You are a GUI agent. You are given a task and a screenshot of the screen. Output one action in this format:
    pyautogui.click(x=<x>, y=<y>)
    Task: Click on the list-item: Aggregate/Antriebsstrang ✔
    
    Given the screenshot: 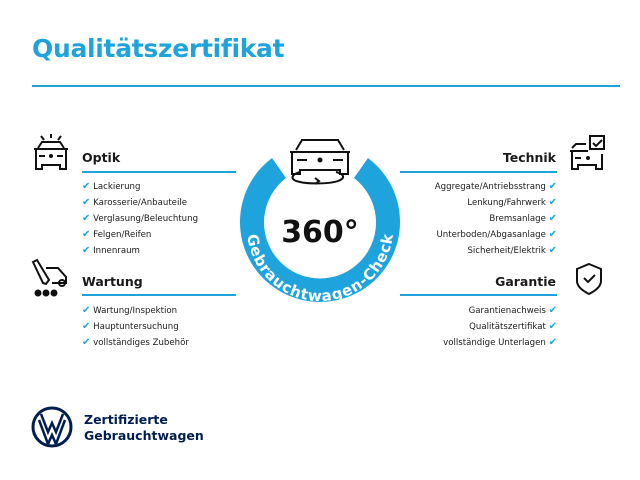 What is the action you would take?
    pyautogui.click(x=495, y=186)
    